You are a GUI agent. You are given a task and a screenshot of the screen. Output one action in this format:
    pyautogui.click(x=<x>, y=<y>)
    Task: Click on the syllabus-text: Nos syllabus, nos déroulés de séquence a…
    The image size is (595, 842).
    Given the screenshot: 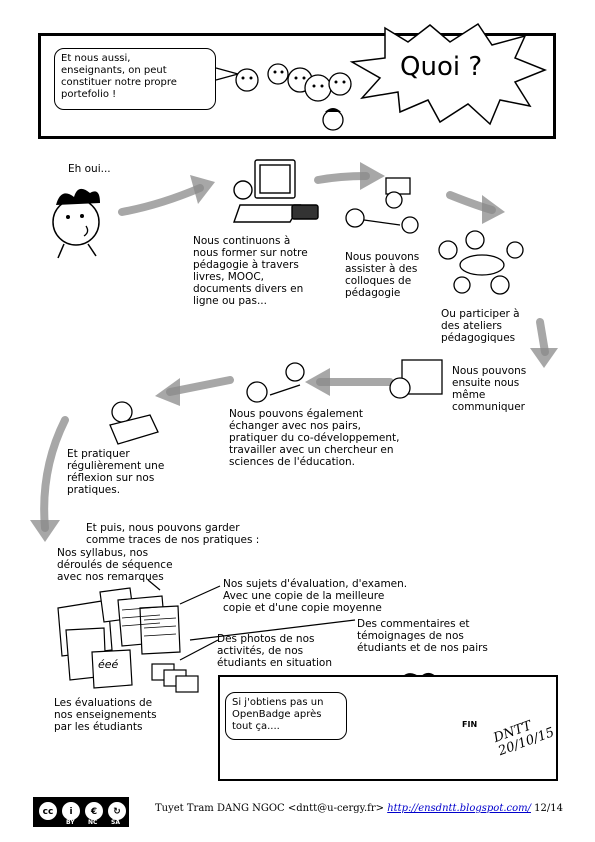 What is the action you would take?
    pyautogui.click(x=115, y=565)
    